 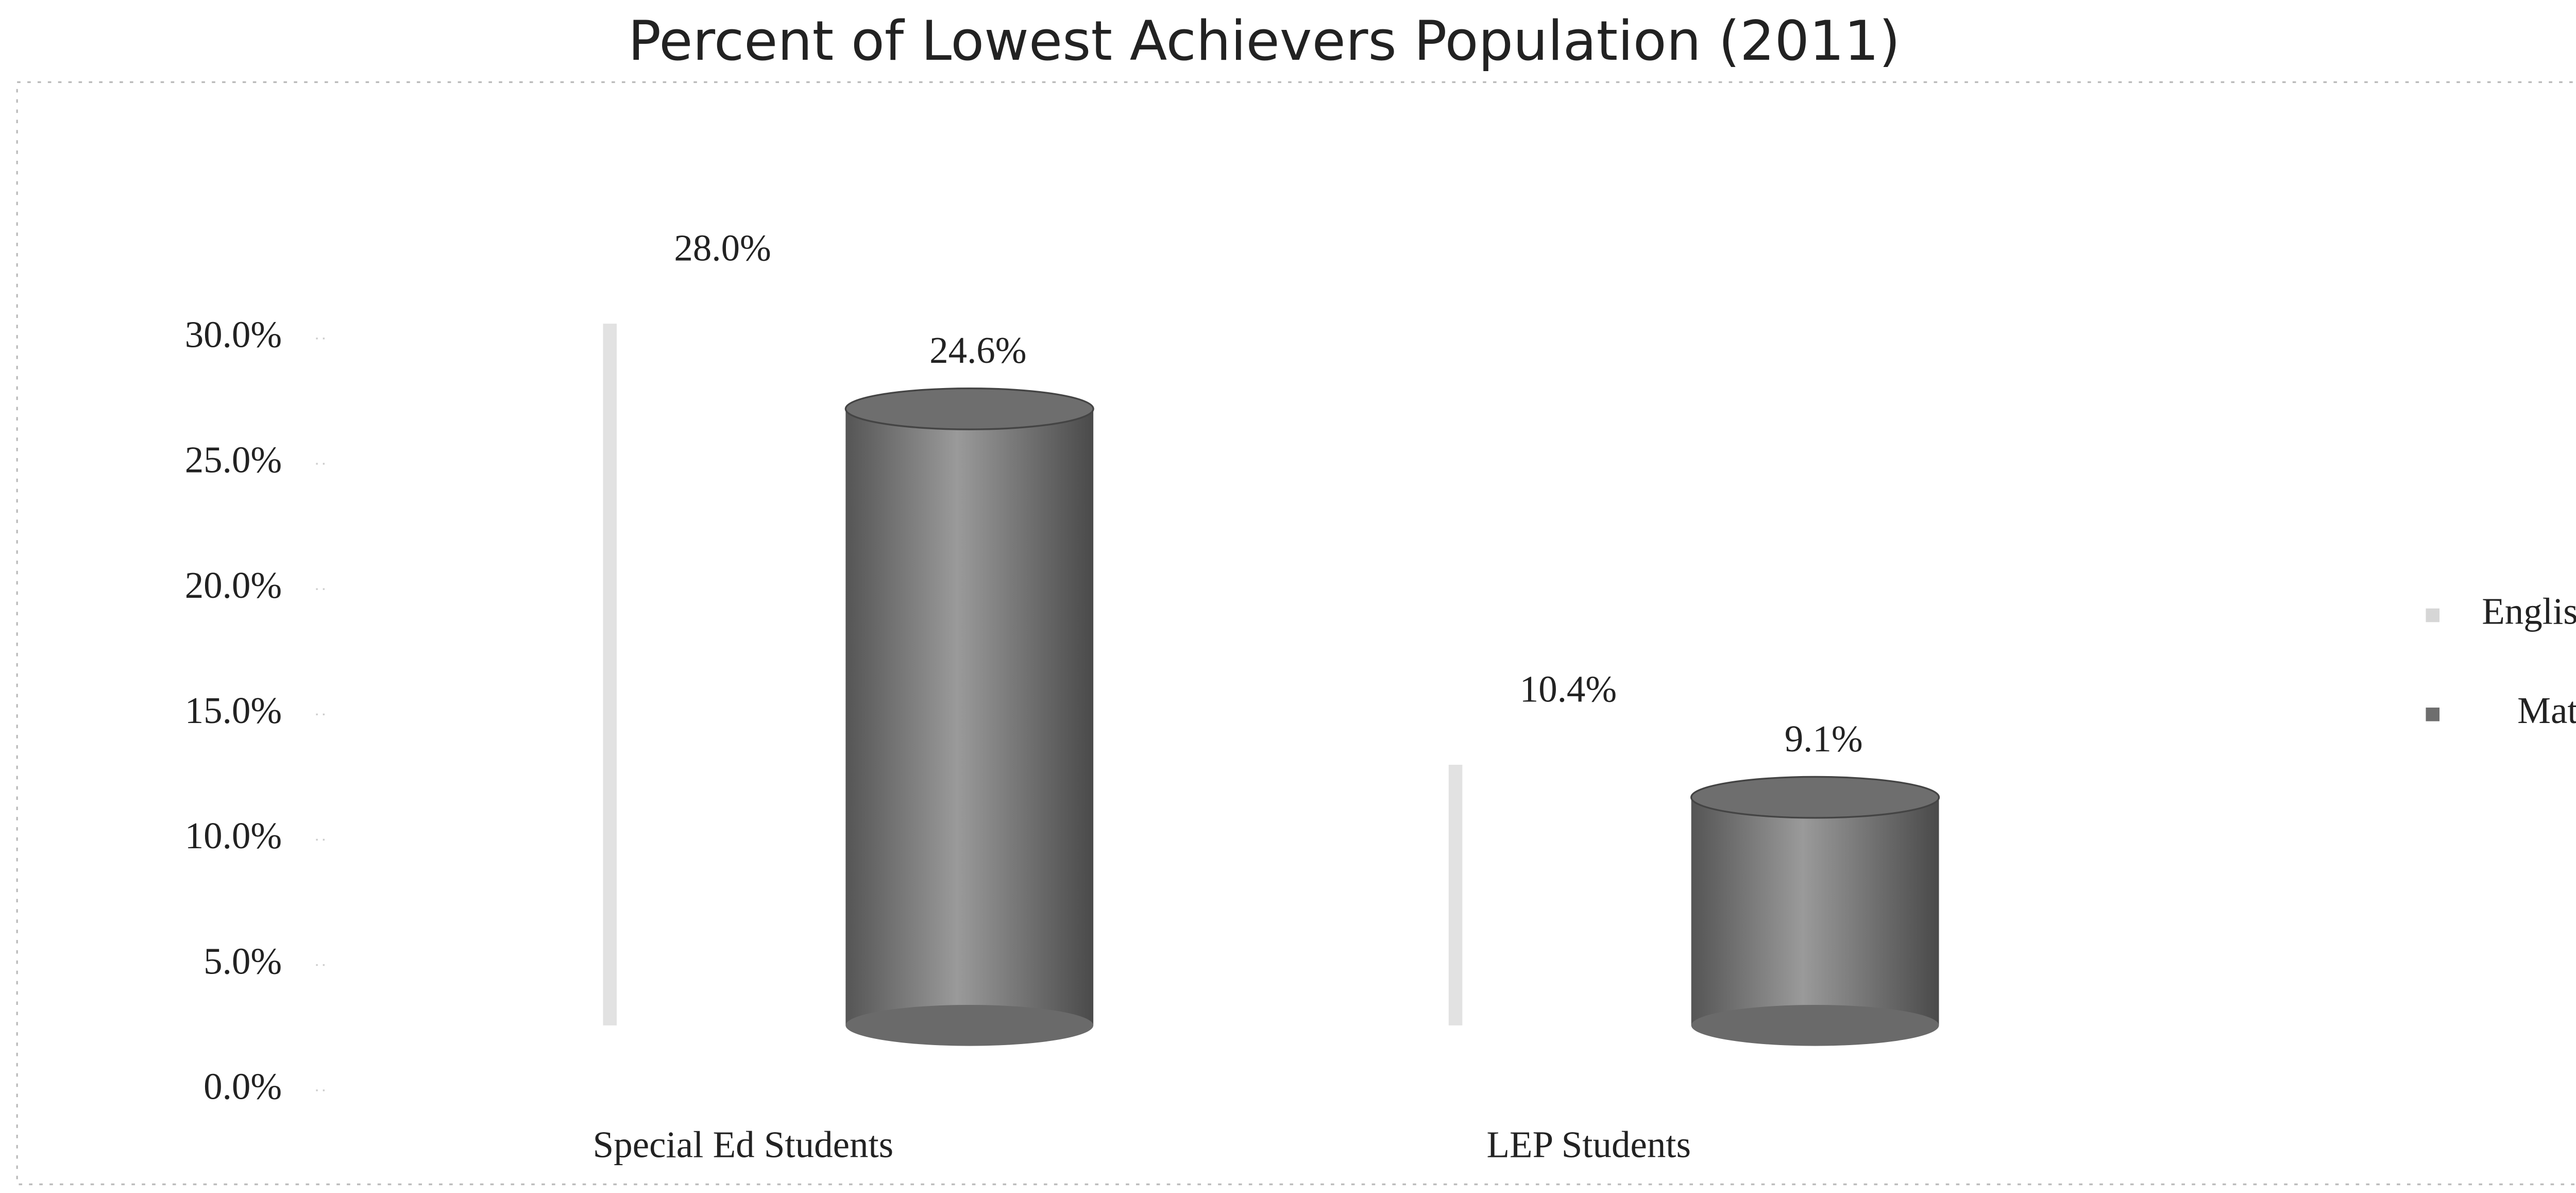 What do you see at coordinates (1824, 739) in the screenshot?
I see `data-label: 9.1%` at bounding box center [1824, 739].